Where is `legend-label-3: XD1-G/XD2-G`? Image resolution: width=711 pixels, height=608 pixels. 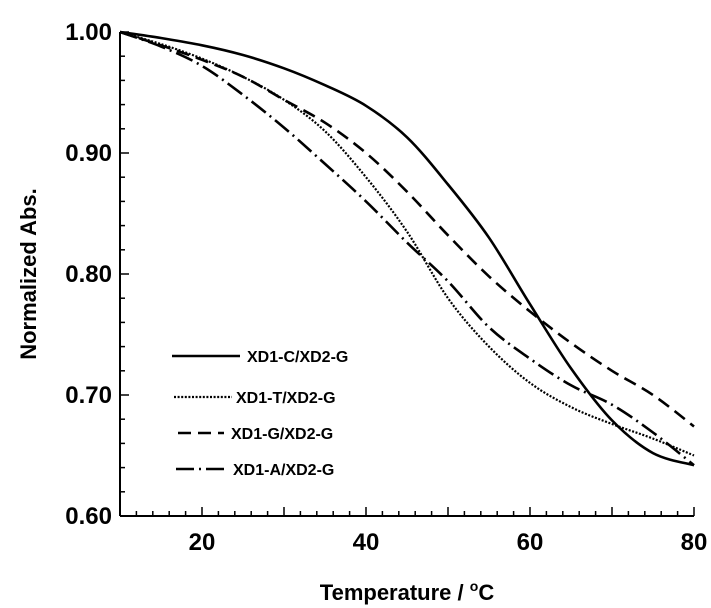
legend-label-3: XD1-G/XD2-G is located at coordinates (282, 434).